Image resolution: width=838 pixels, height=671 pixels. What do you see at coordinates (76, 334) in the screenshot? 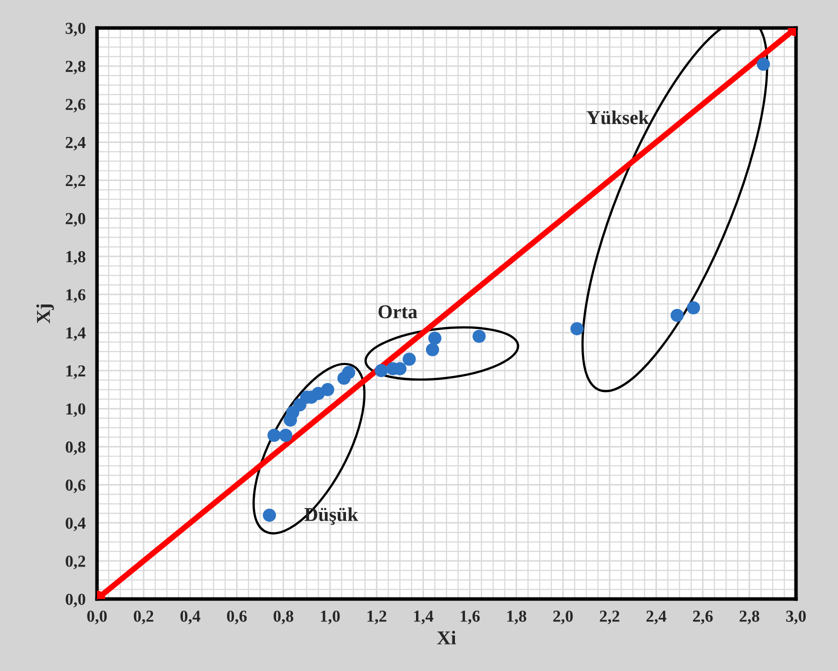
I see `y-tick-label: 1,4` at bounding box center [76, 334].